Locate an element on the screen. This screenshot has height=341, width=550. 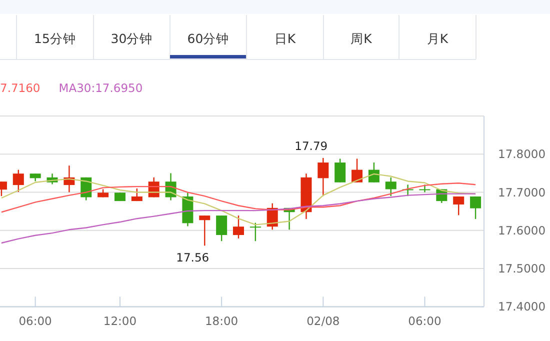
y-tick-label: 17.5000 is located at coordinates (522, 269).